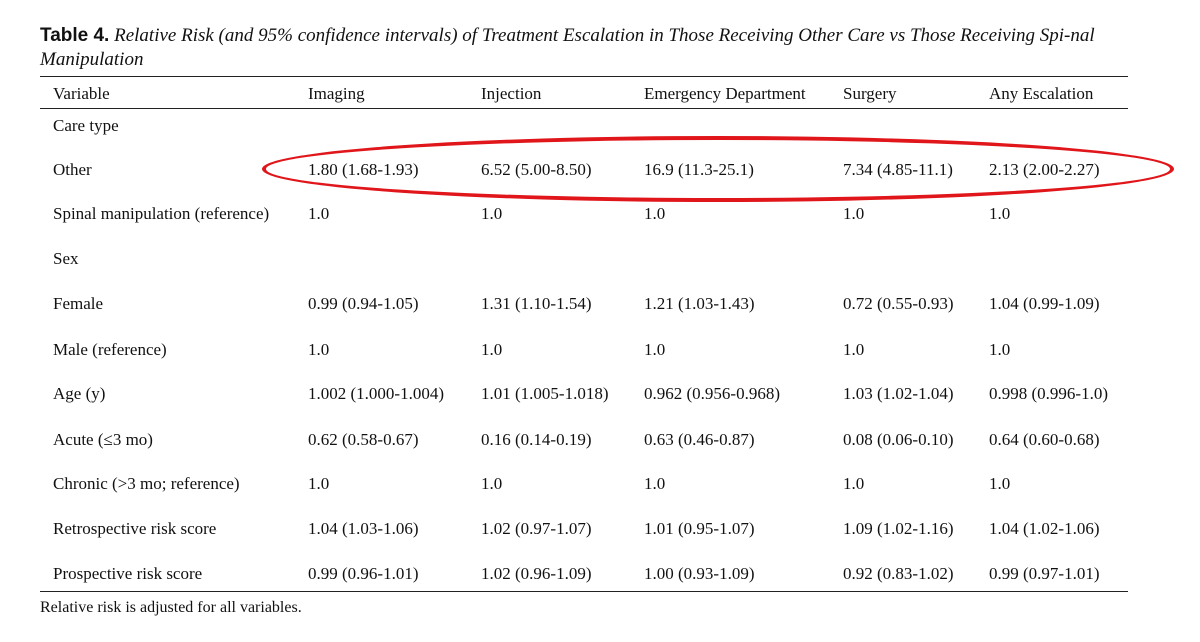  What do you see at coordinates (135, 528) in the screenshot?
I see `row-label: Retrospective risk score` at bounding box center [135, 528].